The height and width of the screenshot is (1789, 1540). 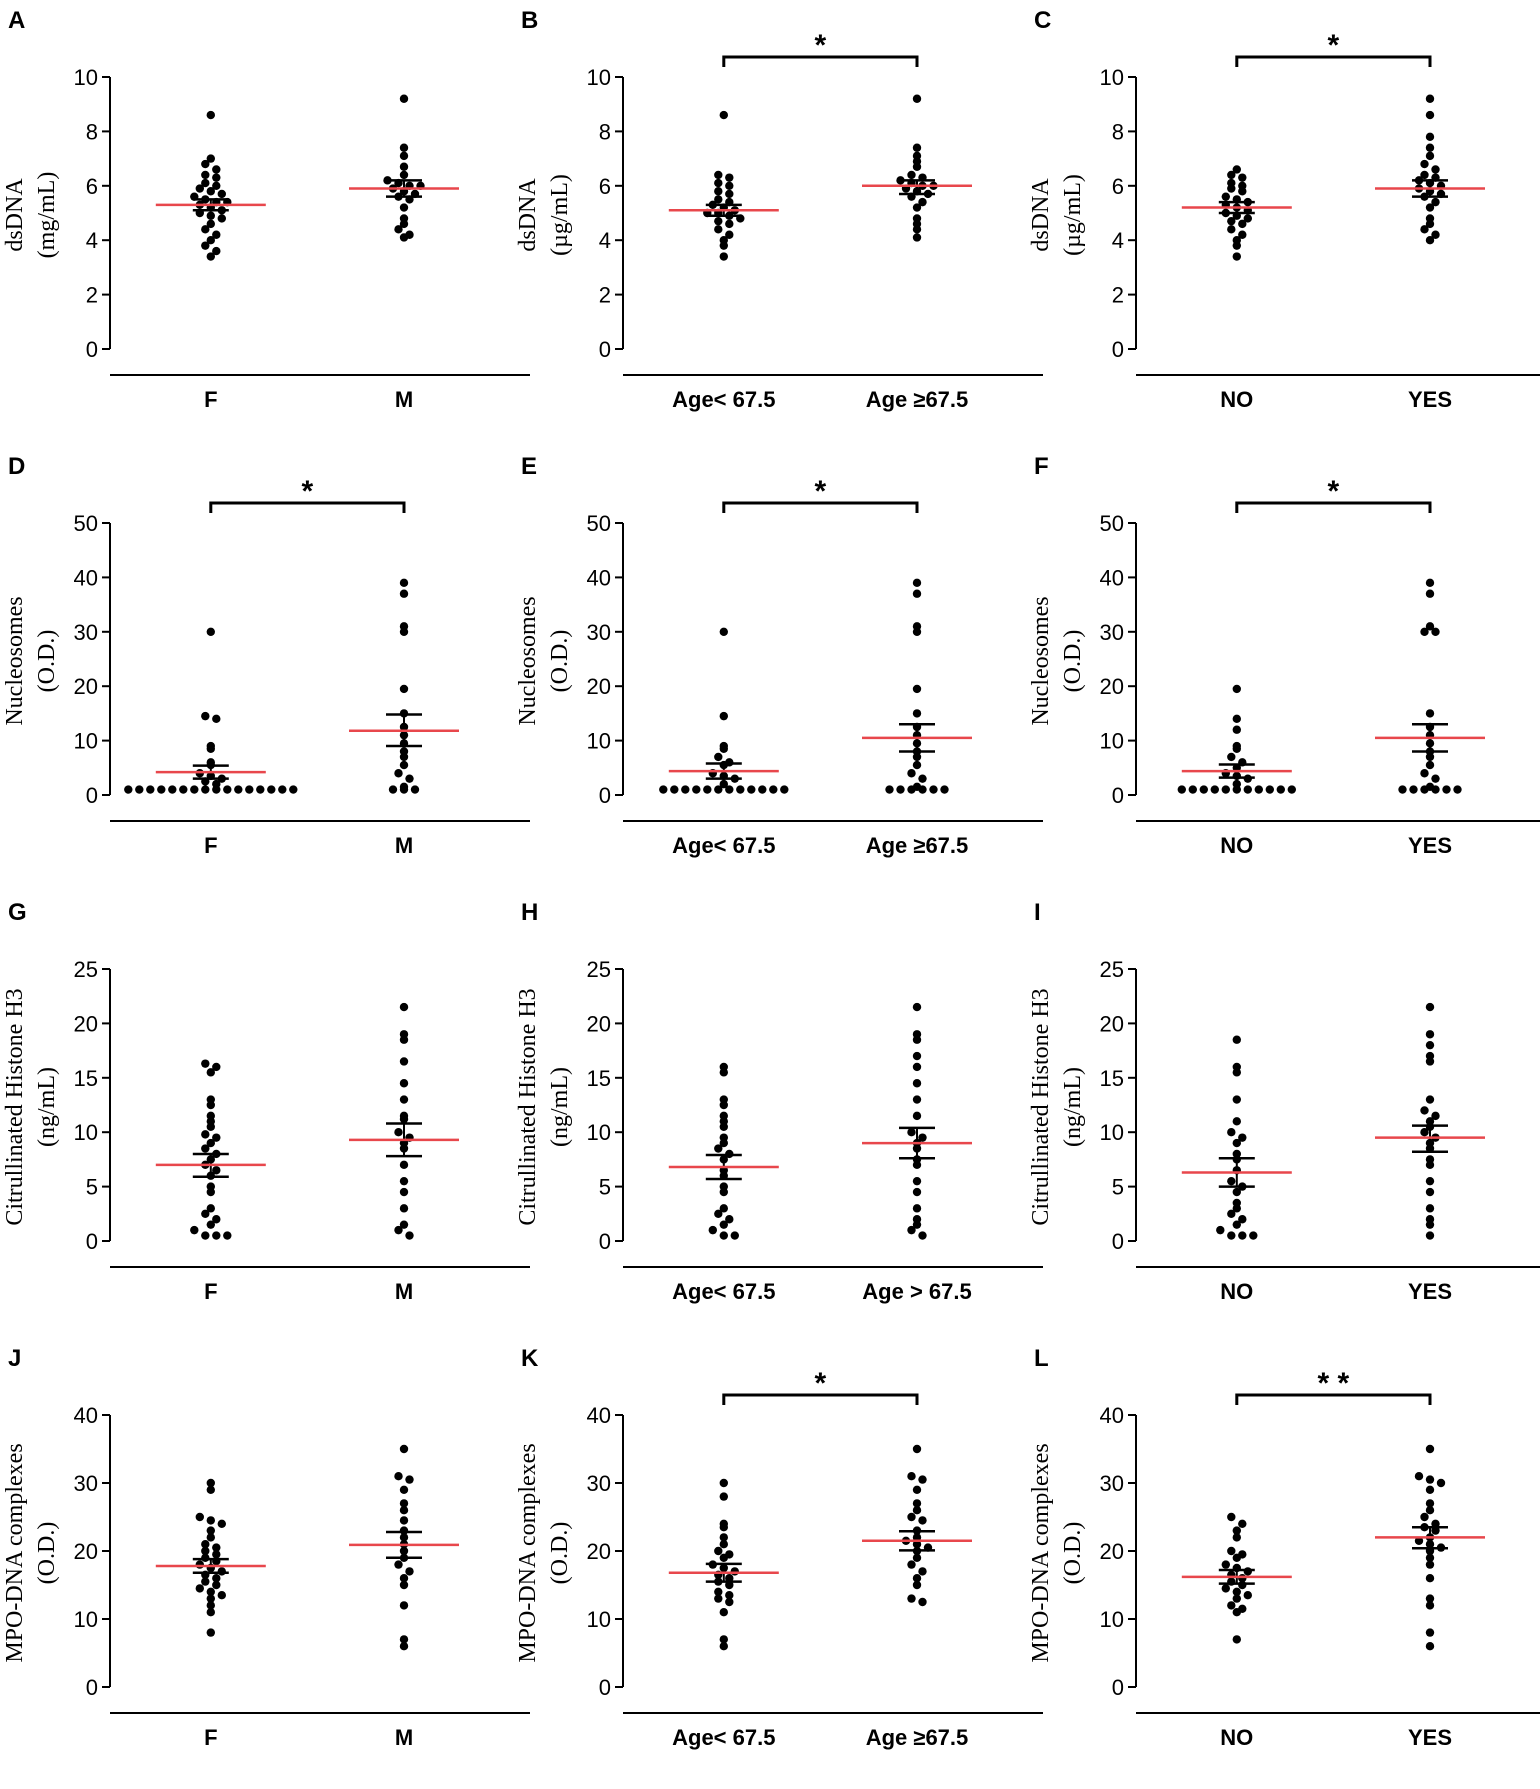 What do you see at coordinates (92, 1187) in the screenshot?
I see `y-tick-label: 5` at bounding box center [92, 1187].